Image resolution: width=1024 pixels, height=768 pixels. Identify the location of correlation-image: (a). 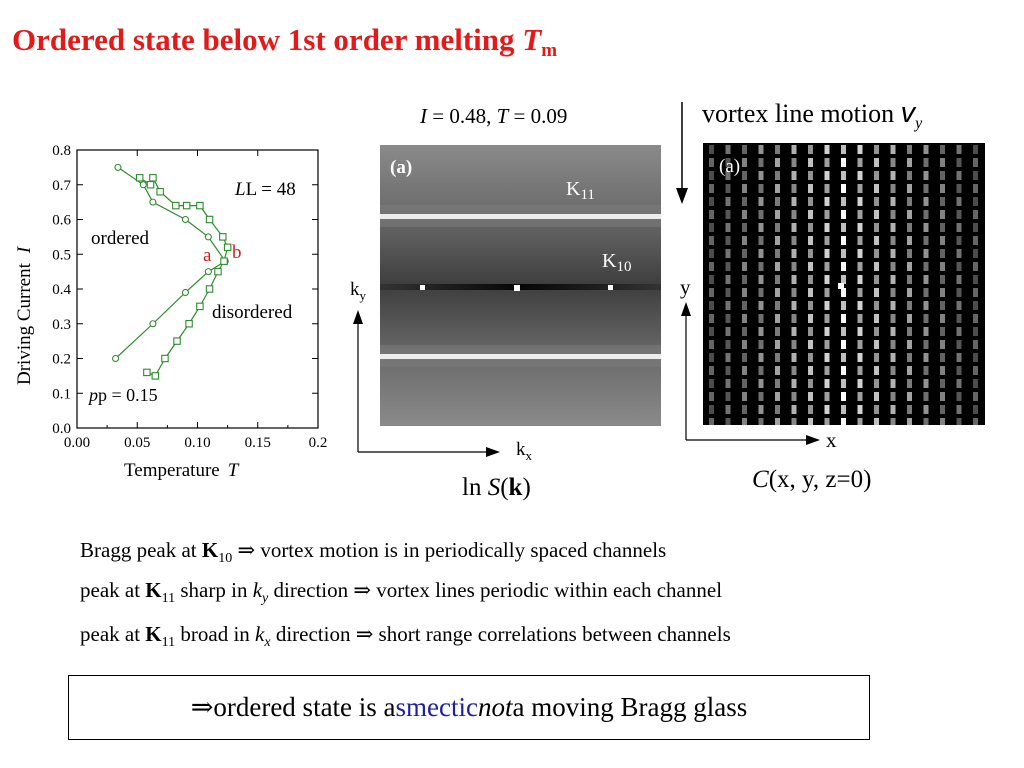
(844, 284).